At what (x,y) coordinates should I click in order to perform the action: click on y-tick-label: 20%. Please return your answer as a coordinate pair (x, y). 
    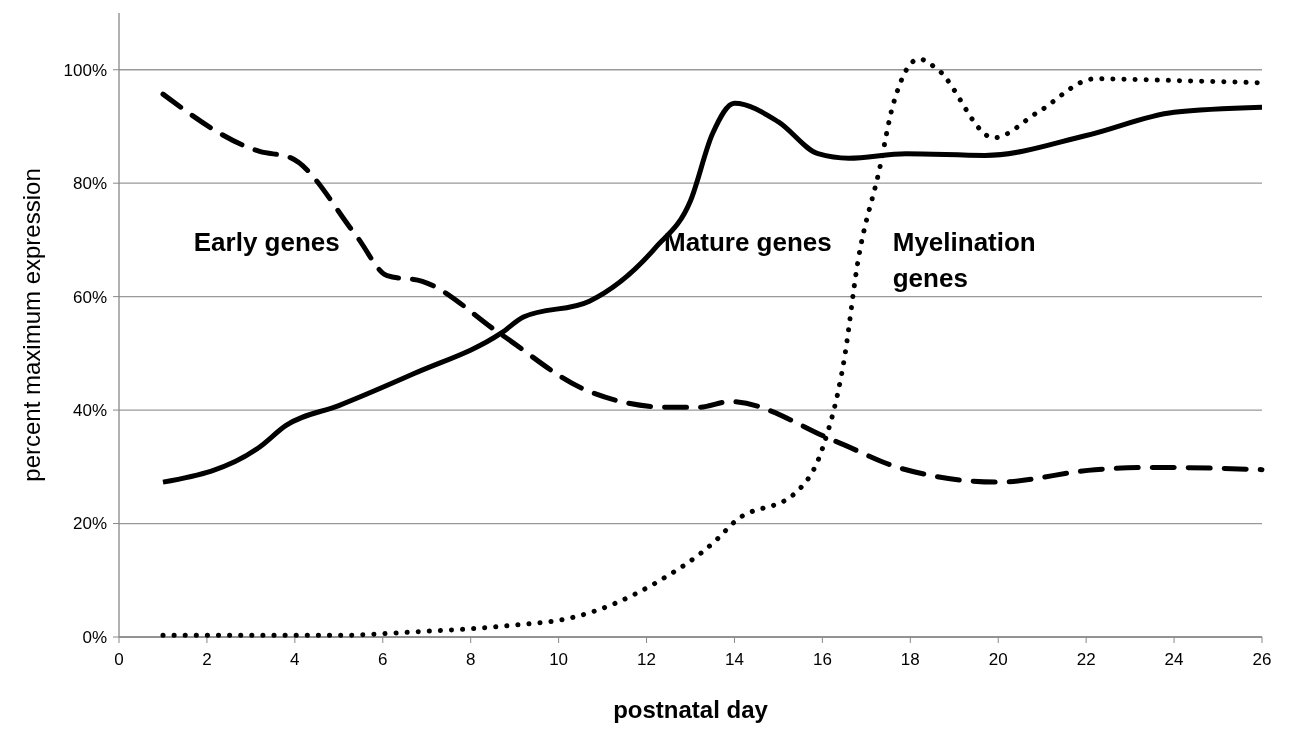
    Looking at the image, I should click on (89, 524).